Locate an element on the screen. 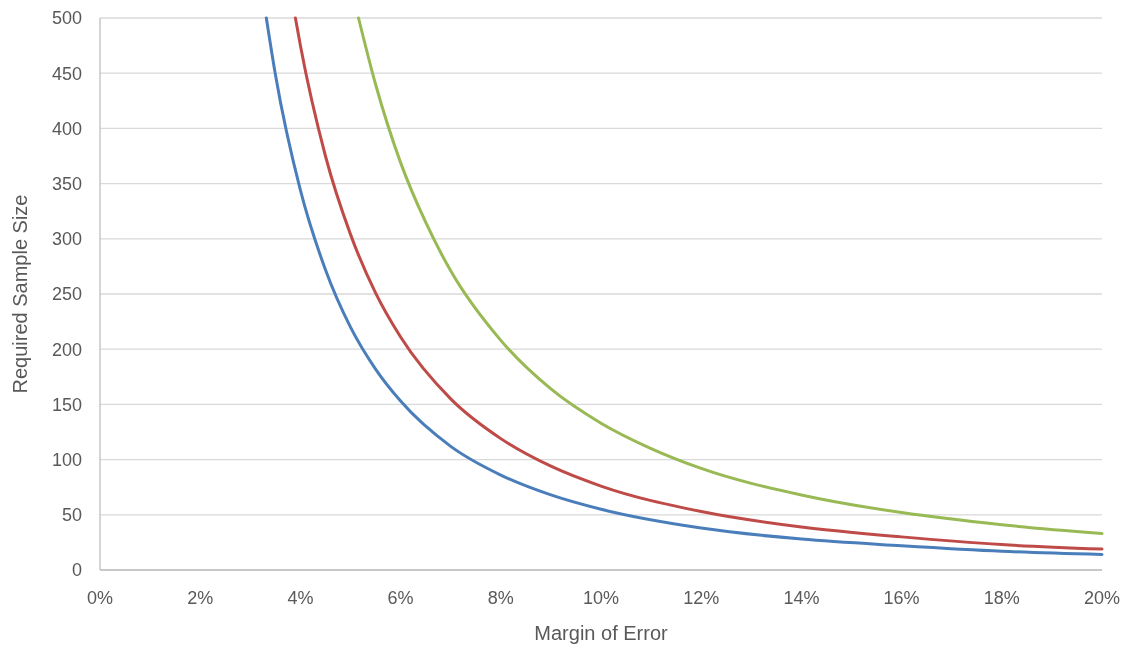 This screenshot has height=650, width=1127. y-tick-label: 350 is located at coordinates (66, 183).